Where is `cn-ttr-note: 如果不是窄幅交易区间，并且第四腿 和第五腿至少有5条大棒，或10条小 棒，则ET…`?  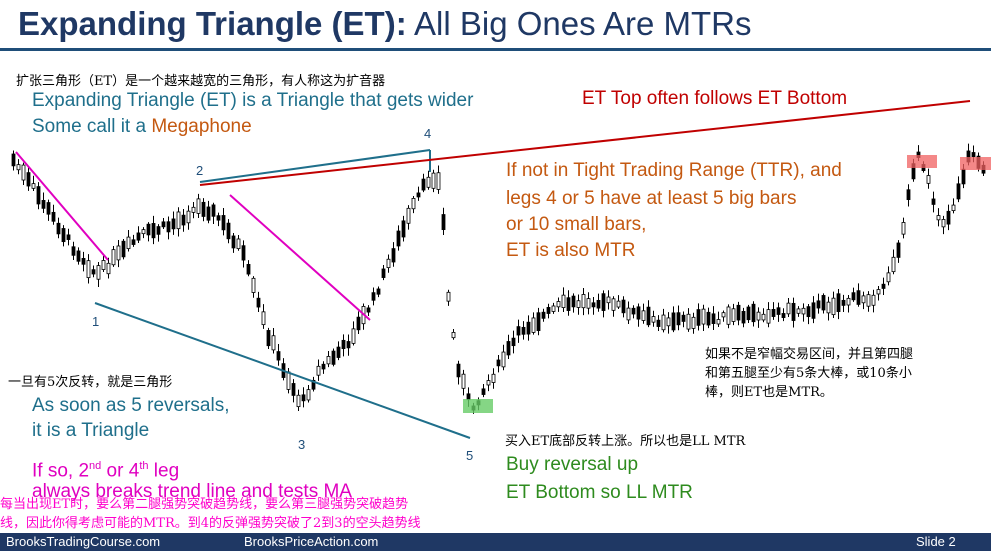 cn-ttr-note: 如果不是窄幅交易区间，并且第四腿 和第五腿至少有5条大棒，或10条小 棒，则ET… is located at coordinates (809, 373).